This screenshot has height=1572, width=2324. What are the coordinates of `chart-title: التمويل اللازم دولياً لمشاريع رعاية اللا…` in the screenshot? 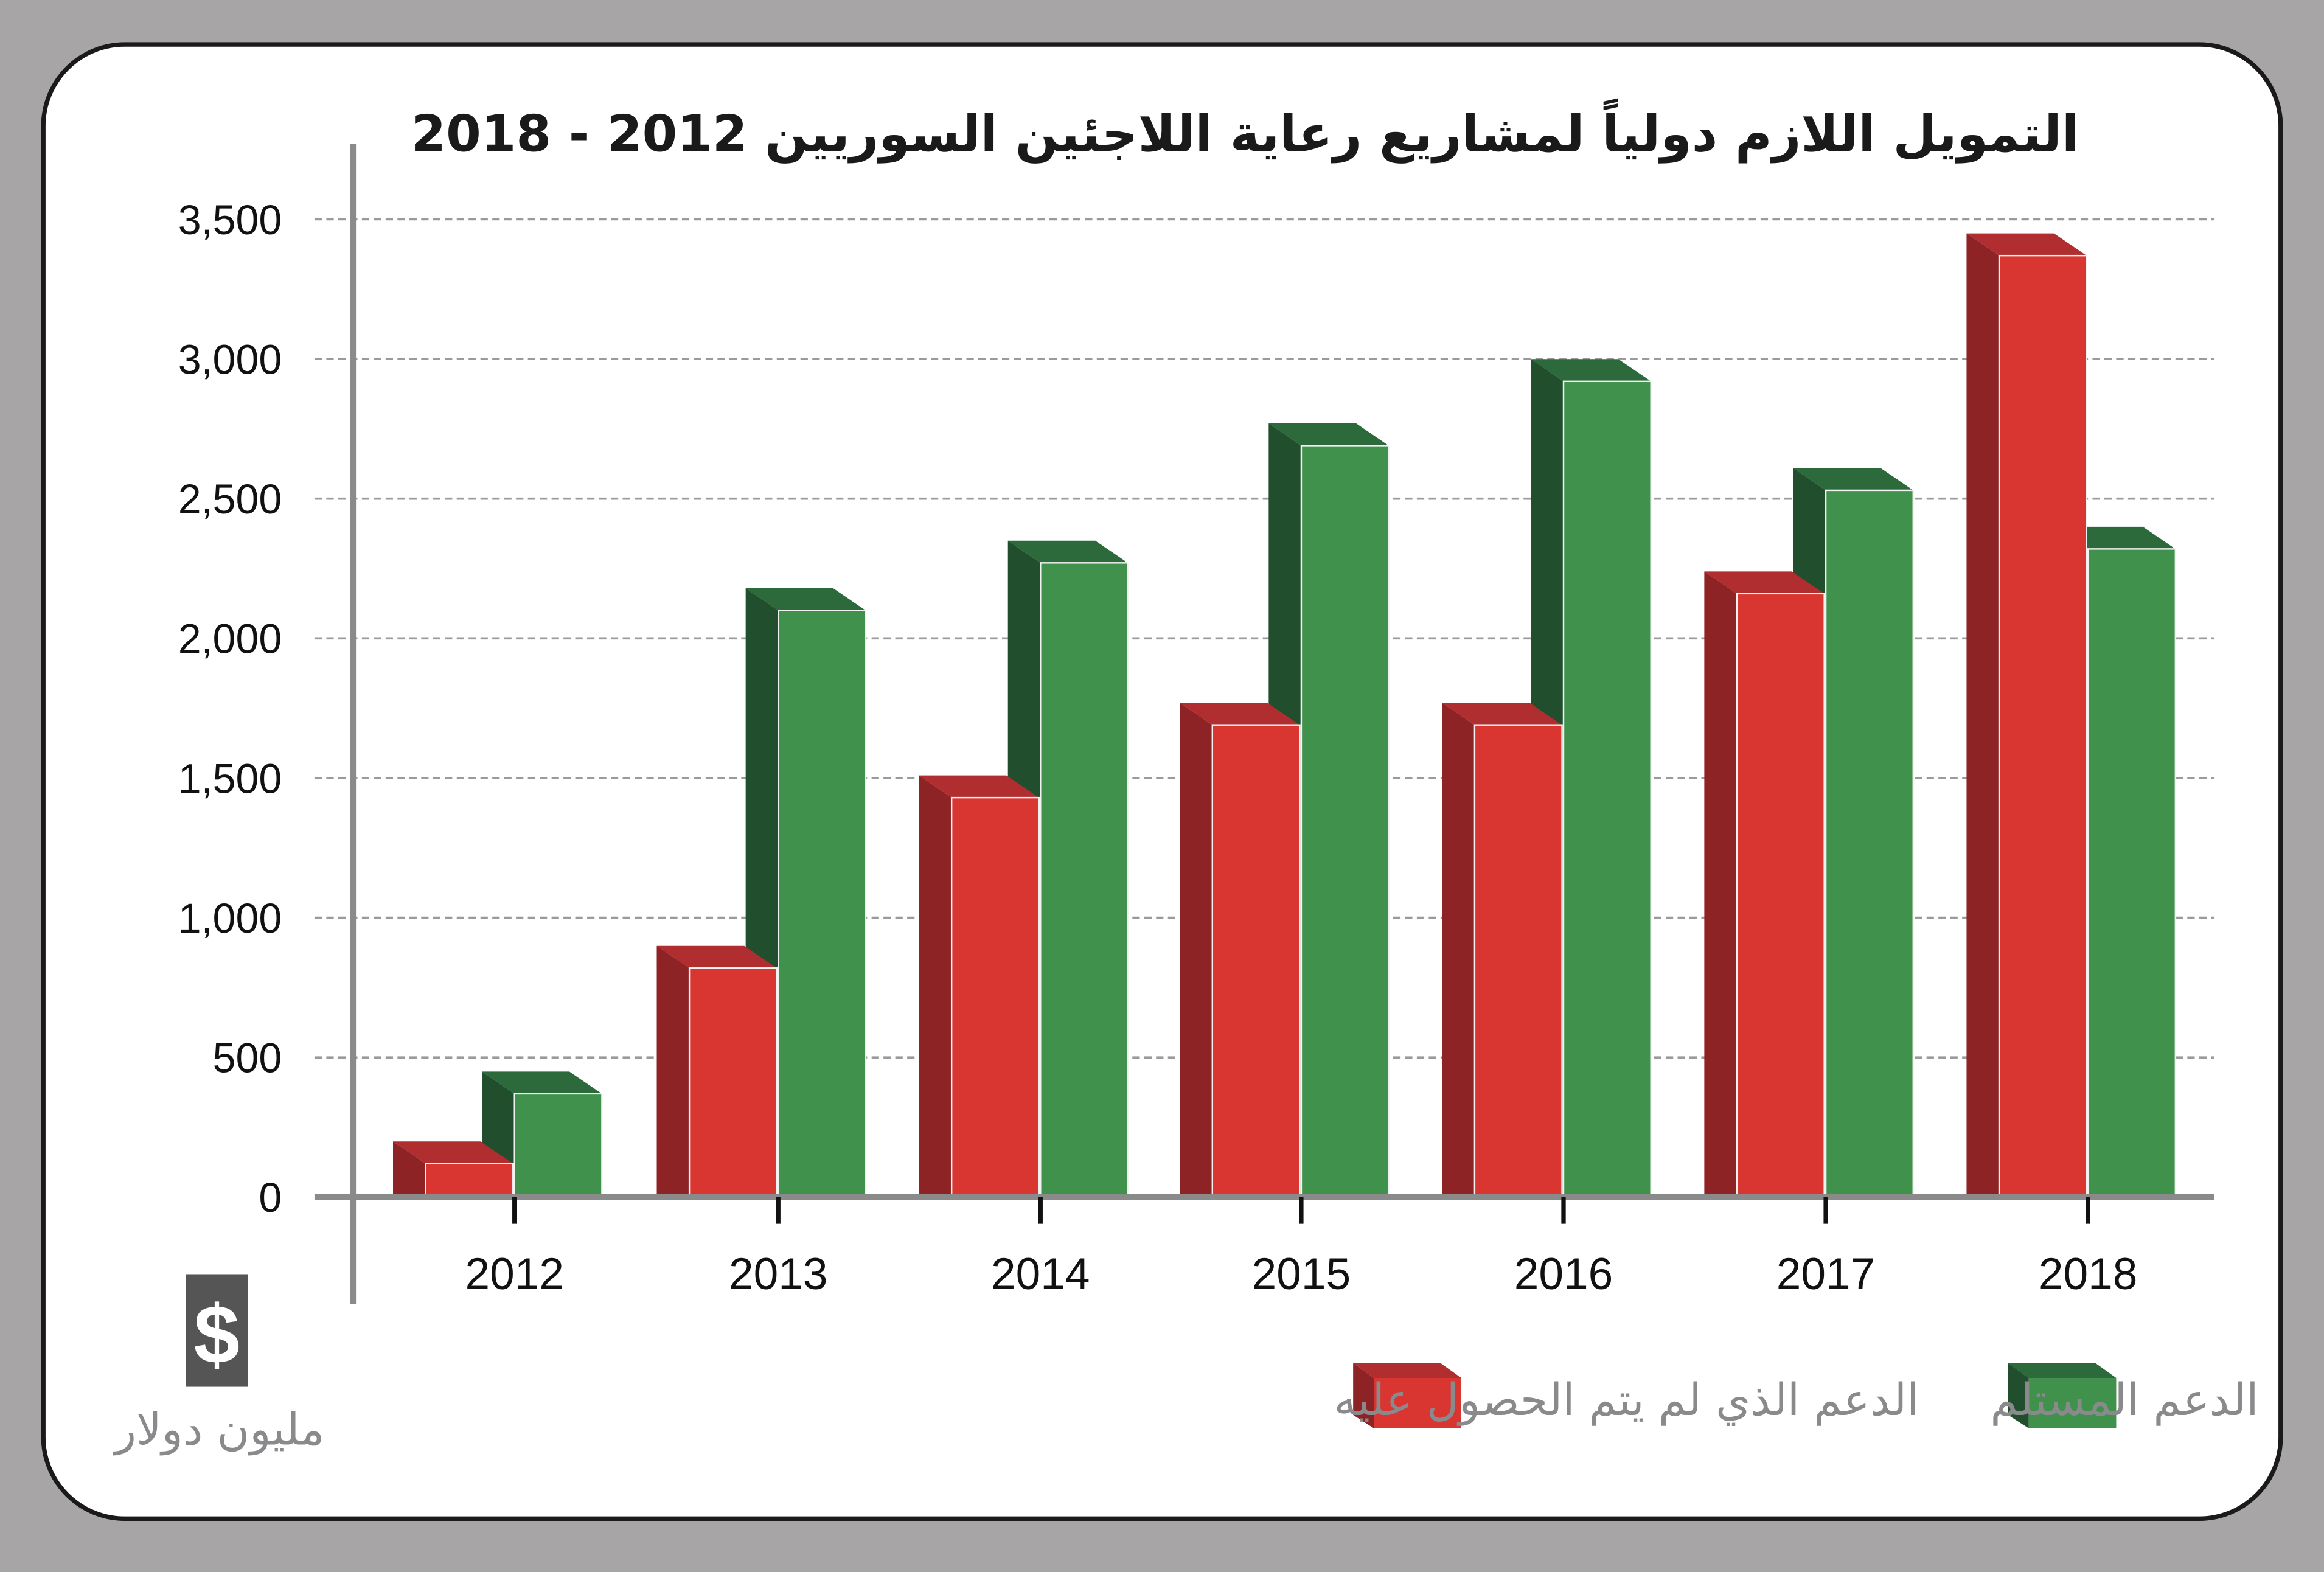 It's located at (1245, 131).